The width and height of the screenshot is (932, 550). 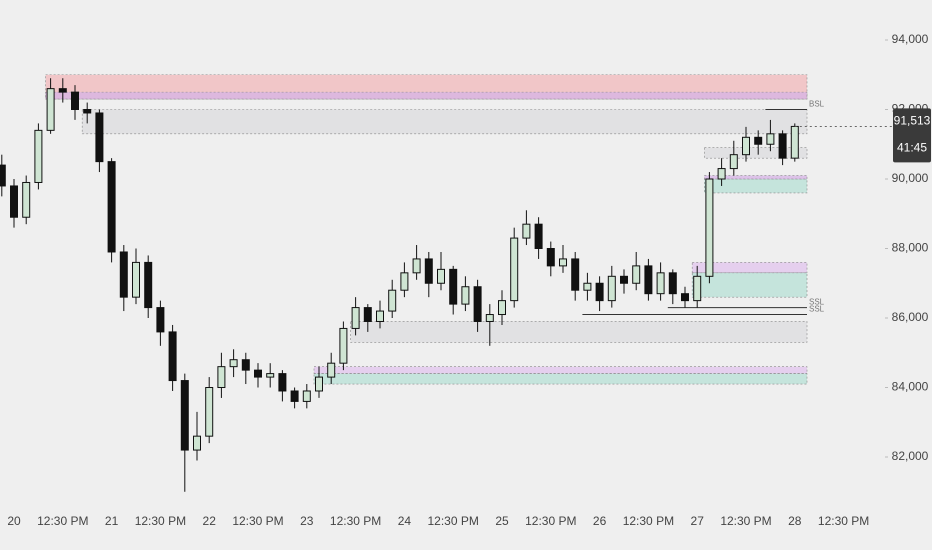 What do you see at coordinates (912, 135) in the screenshot?
I see `last-price-badge` at bounding box center [912, 135].